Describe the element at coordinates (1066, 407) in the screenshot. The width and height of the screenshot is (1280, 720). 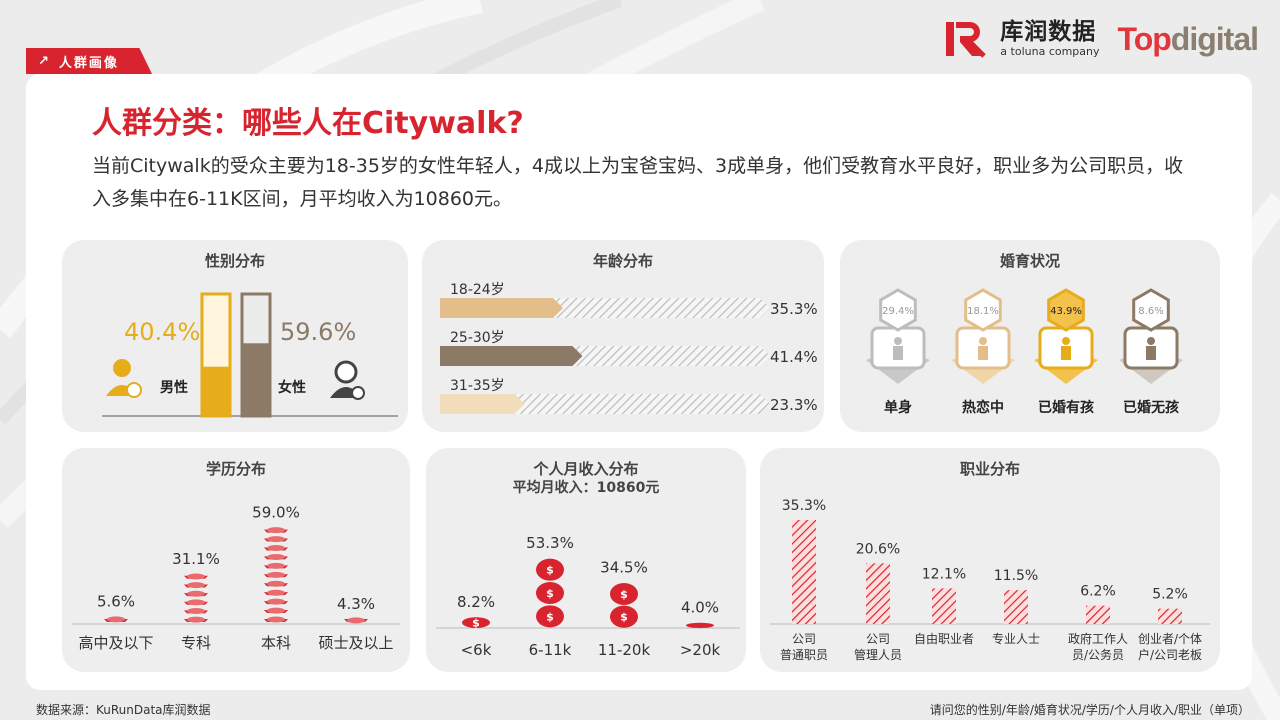
I see `marital-category-label: 已婚有孩` at that location.